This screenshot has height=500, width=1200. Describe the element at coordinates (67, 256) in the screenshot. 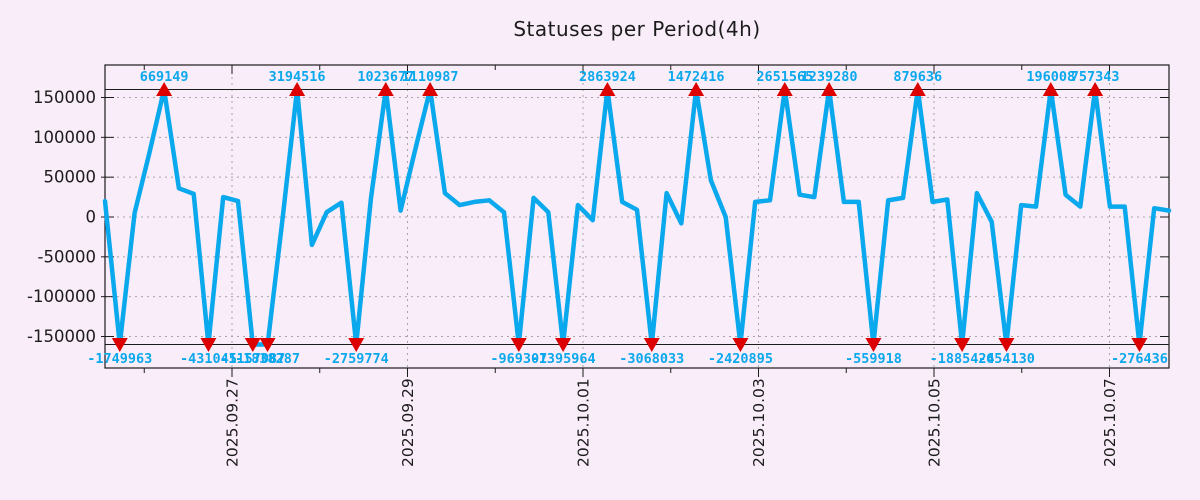

I see `y-tick-label: -50000` at that location.